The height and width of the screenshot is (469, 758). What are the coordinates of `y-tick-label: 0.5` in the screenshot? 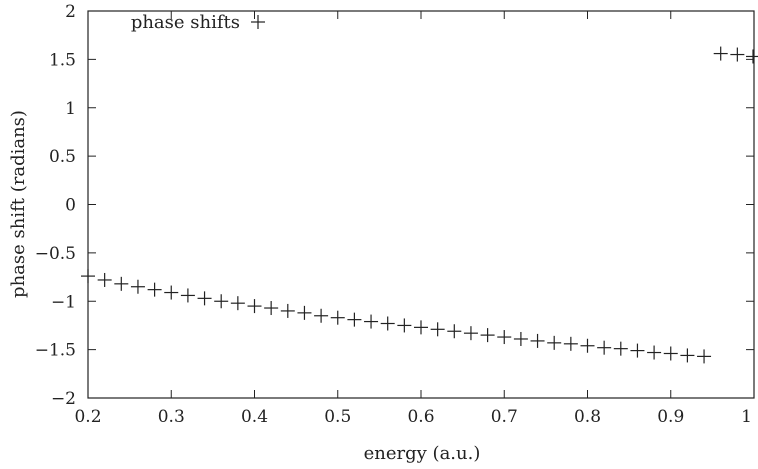 It's located at (62, 157).